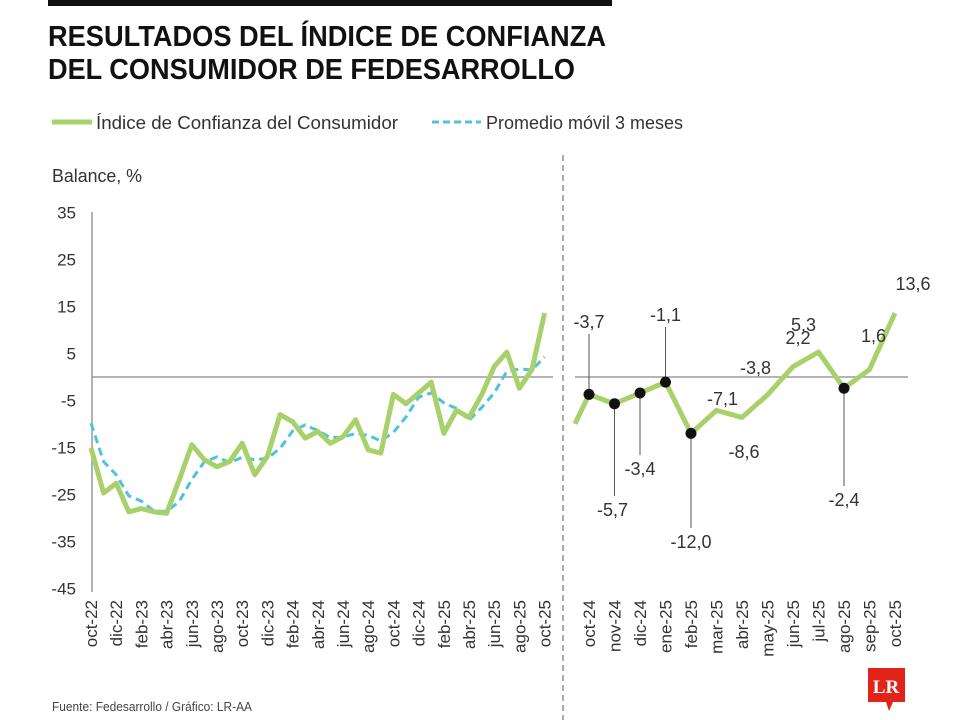 The width and height of the screenshot is (960, 720). What do you see at coordinates (247, 123) in the screenshot?
I see `legend-label-index: Índice de Confianza del Consumidor` at bounding box center [247, 123].